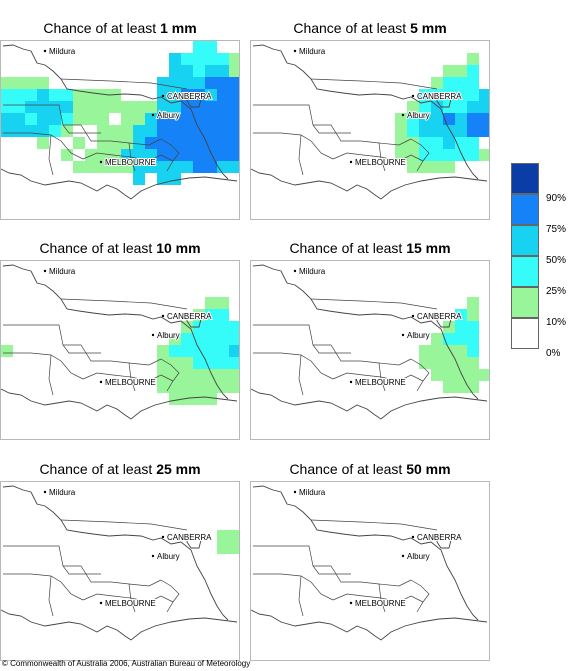  What do you see at coordinates (120, 248) in the screenshot?
I see `panel-title-10mm: Chance of at least 10 mm` at bounding box center [120, 248].